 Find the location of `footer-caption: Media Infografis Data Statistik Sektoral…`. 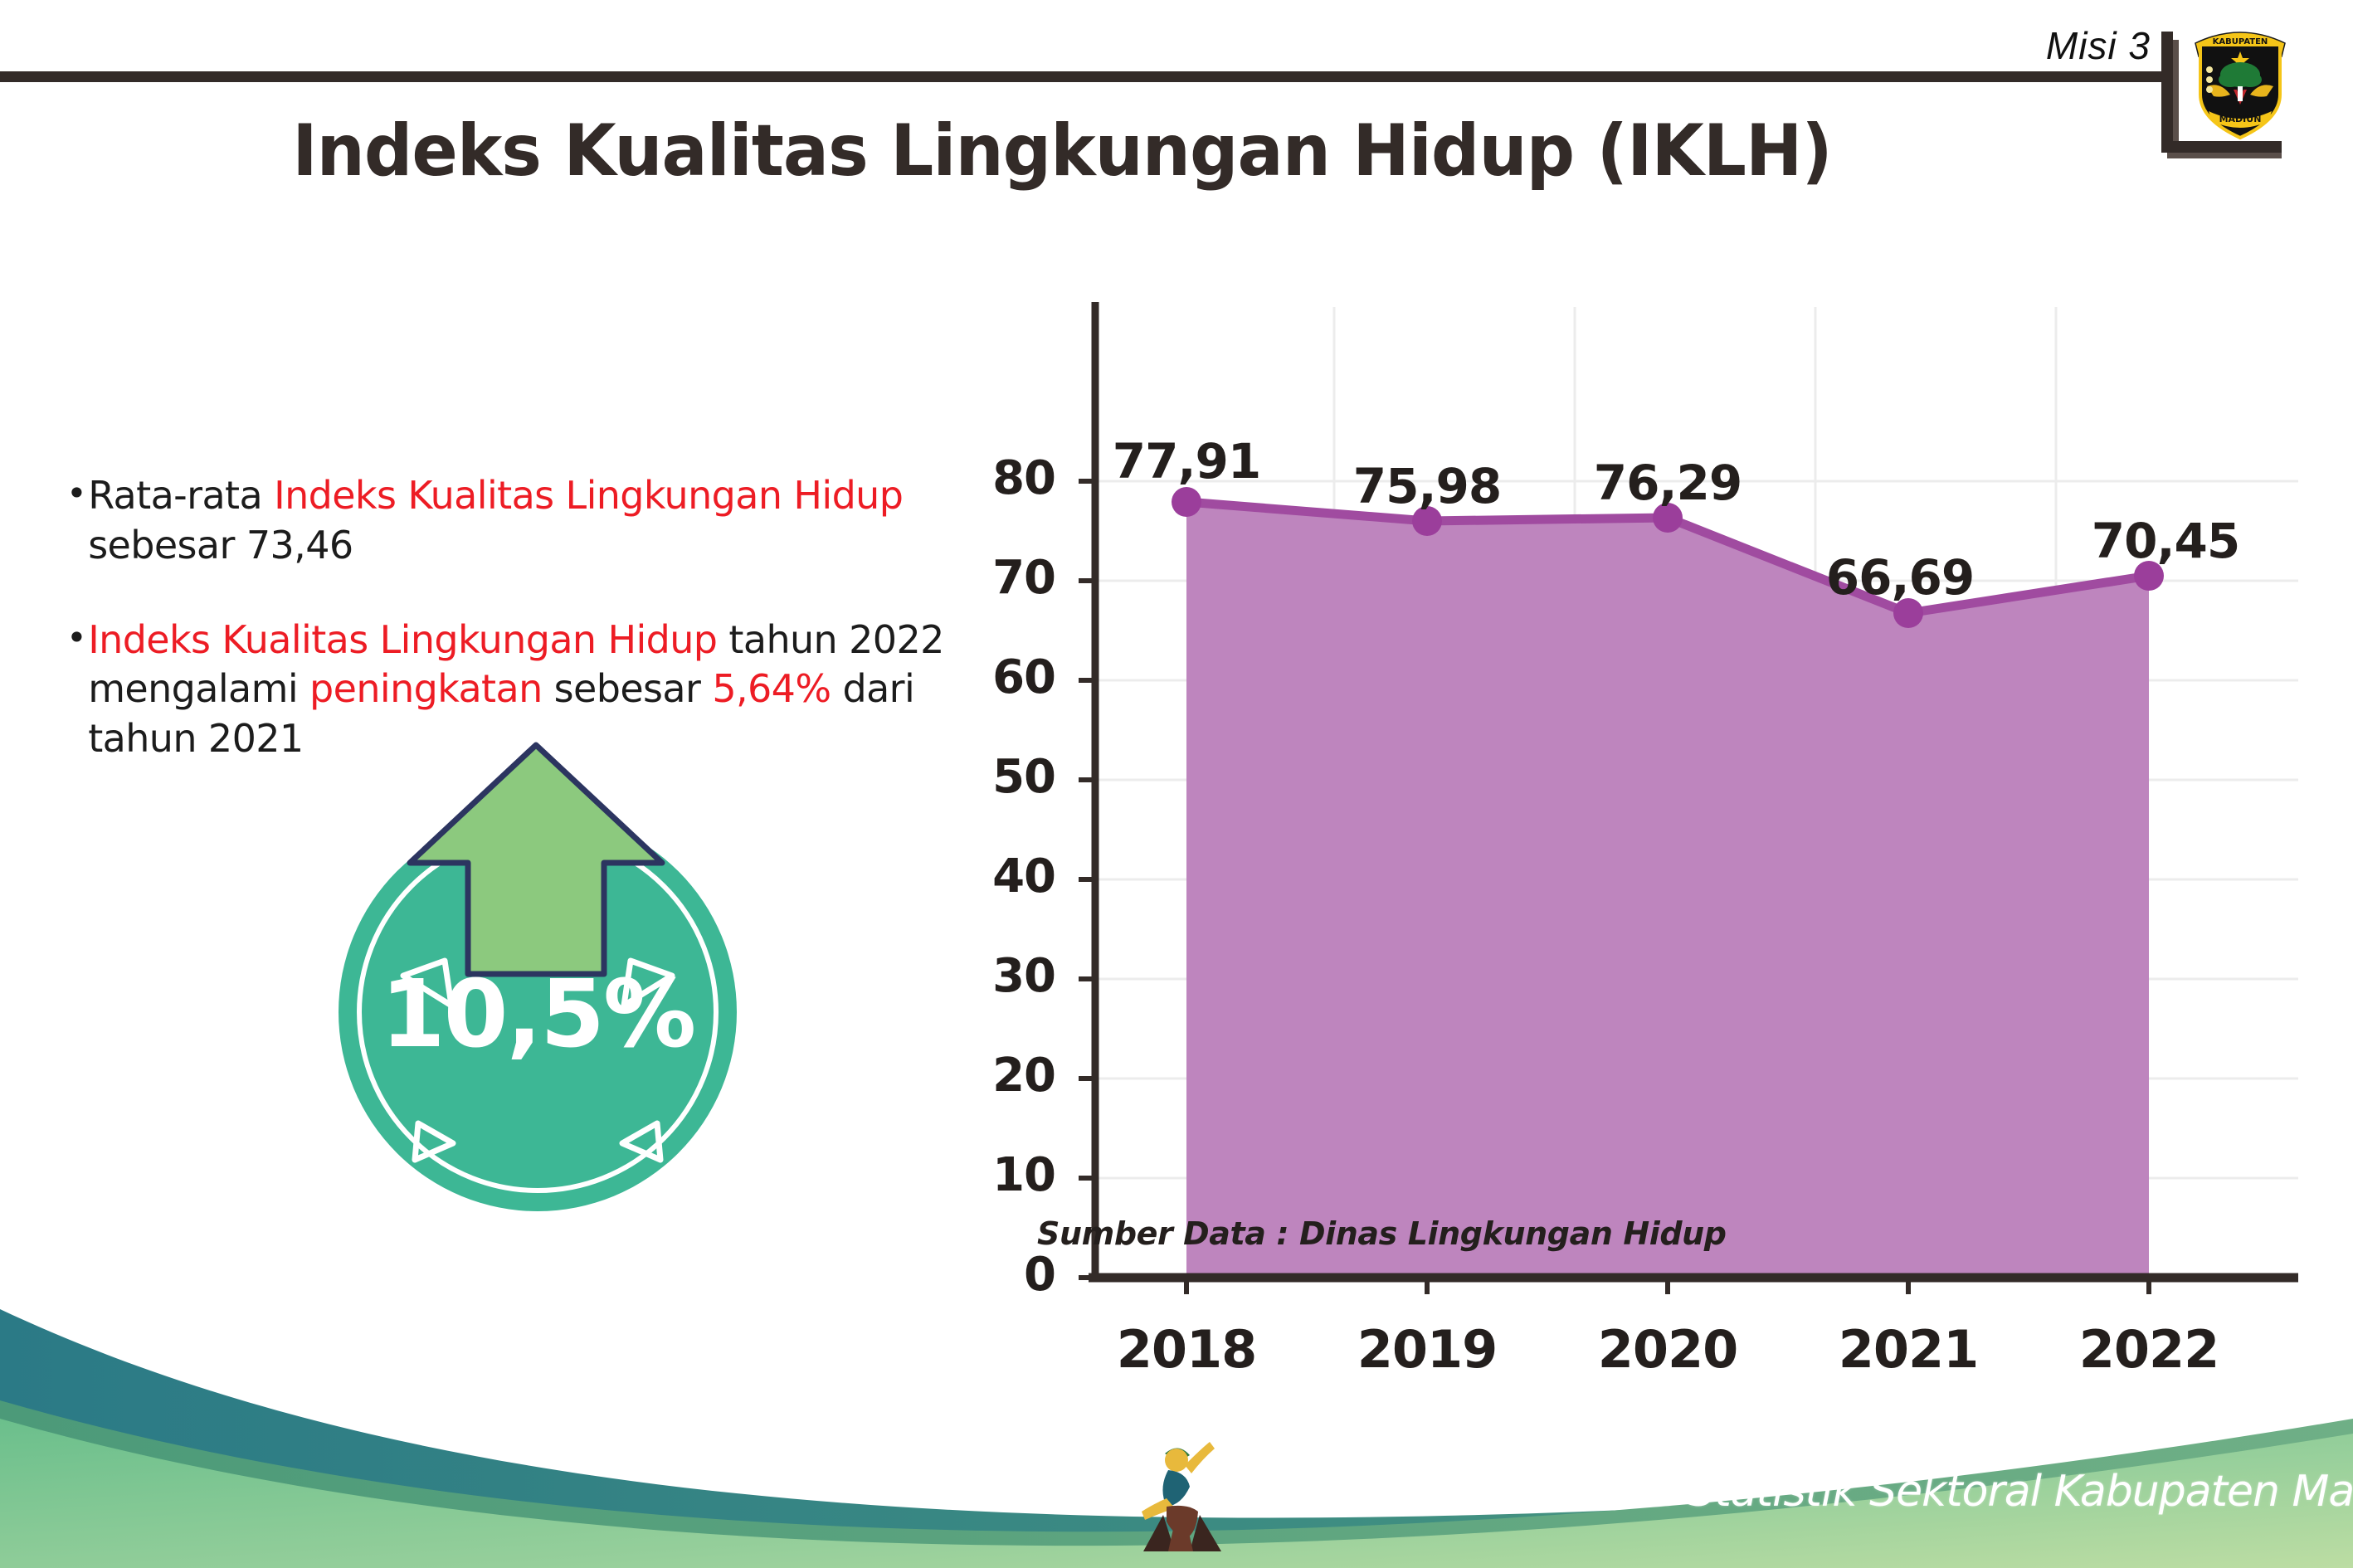

footer-caption: Media Infografis Data Statistik Sektoral… is located at coordinates (1791, 1492).